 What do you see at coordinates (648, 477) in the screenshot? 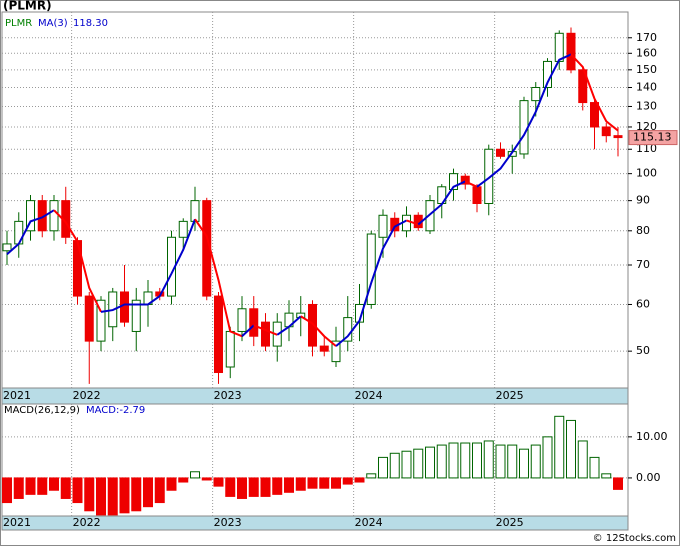
I see `y-tick-label: 0.00` at bounding box center [648, 477].